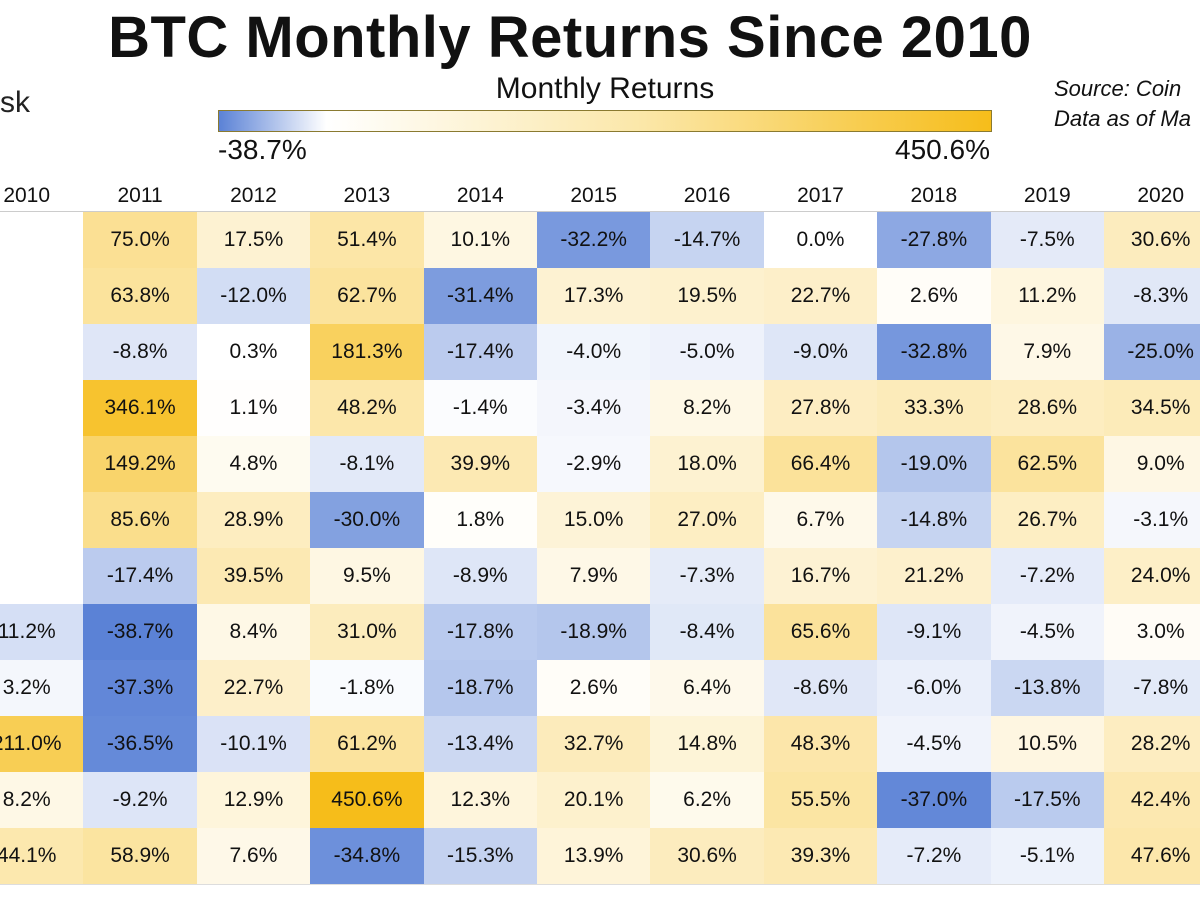  I want to click on heatmap-cell: -34.8%, so click(367, 856).